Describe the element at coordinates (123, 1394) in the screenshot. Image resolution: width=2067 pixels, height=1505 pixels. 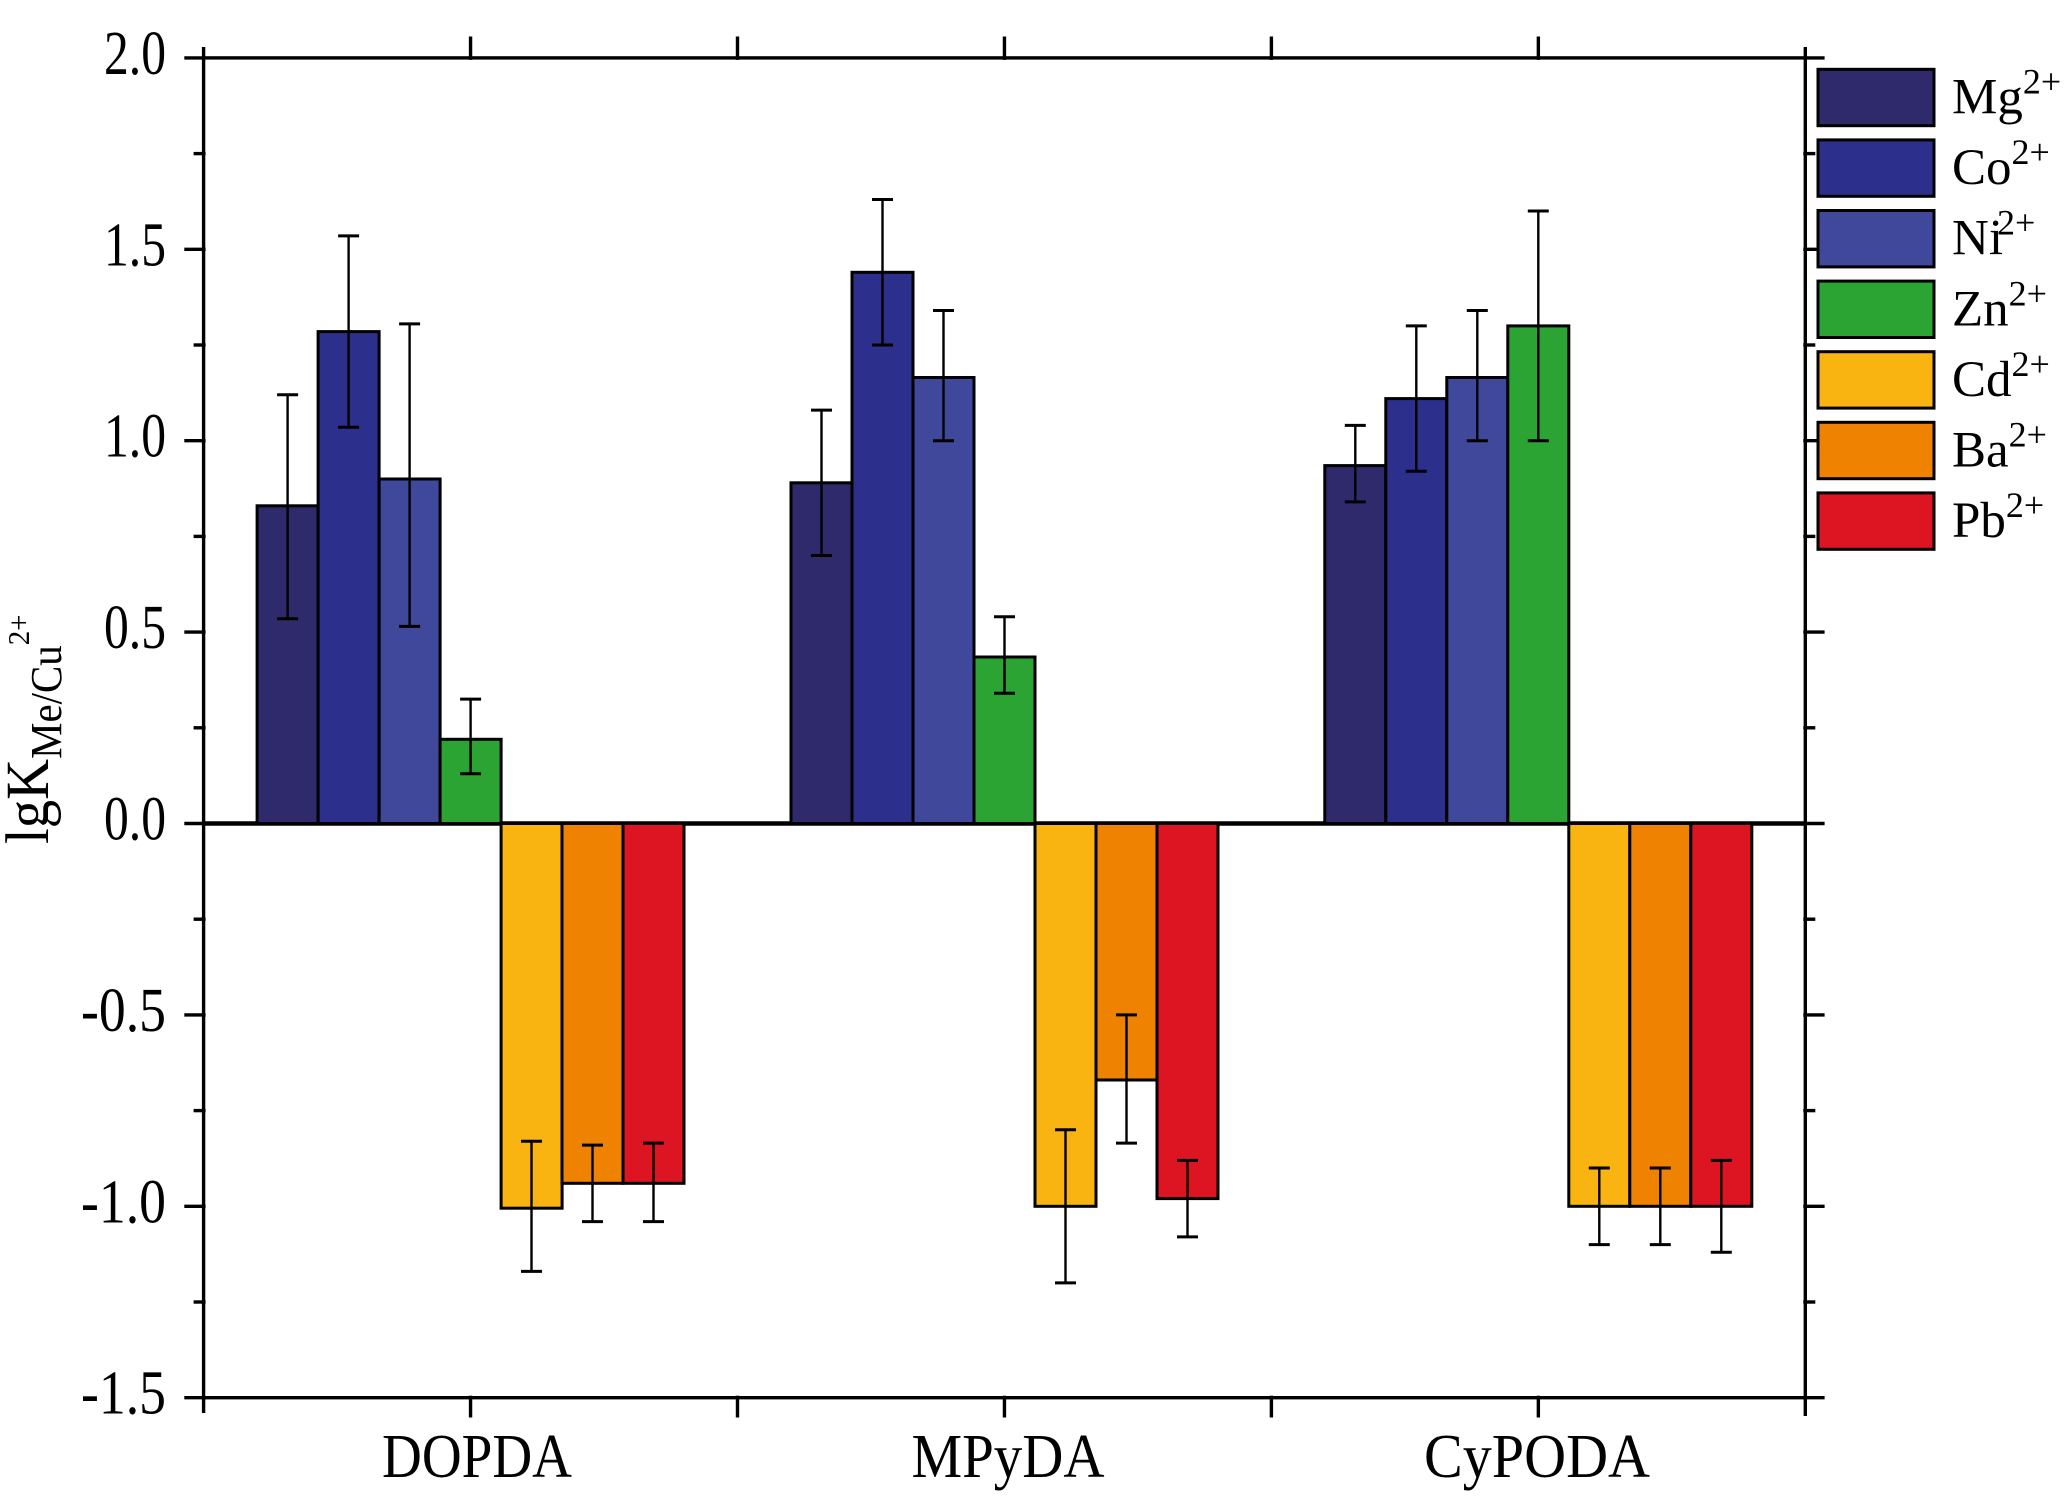
I see `svg-text: -1.5` at that location.